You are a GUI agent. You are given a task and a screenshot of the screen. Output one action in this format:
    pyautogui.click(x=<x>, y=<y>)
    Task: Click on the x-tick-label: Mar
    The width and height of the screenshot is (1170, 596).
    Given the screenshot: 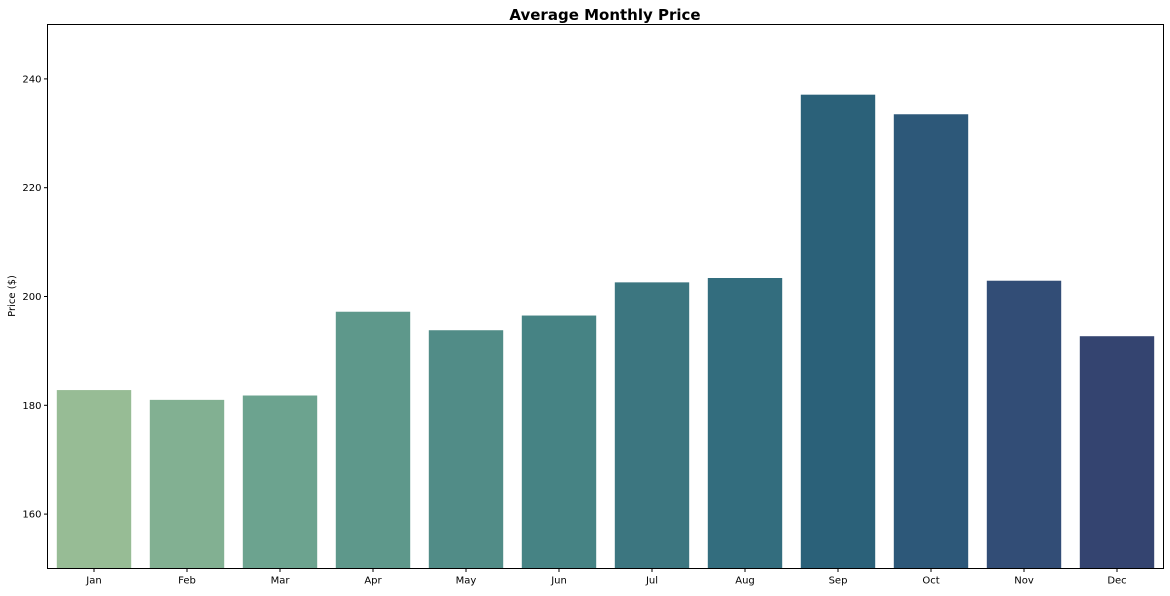 What is the action you would take?
    pyautogui.click(x=281, y=581)
    